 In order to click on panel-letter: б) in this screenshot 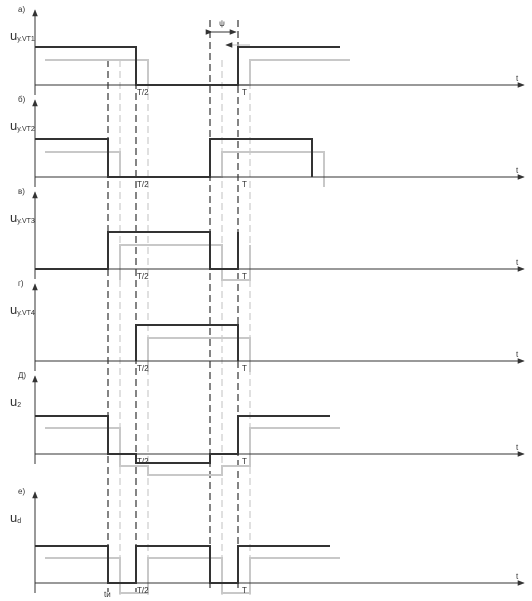, I will do `click(22, 99)`.